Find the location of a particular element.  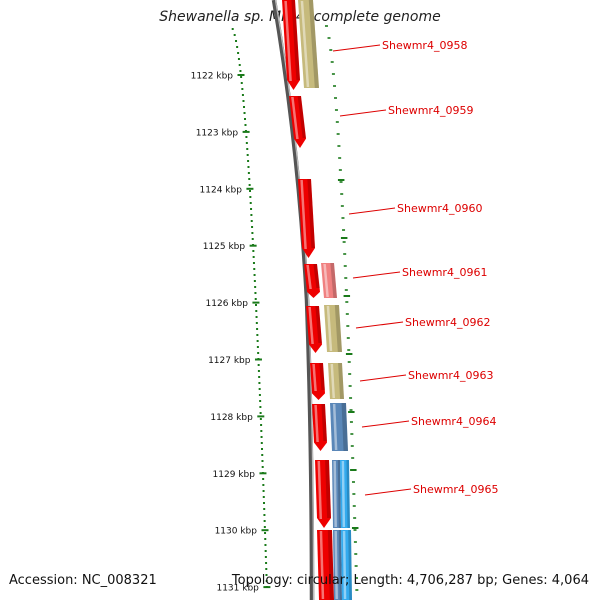

cds-0959-fill is located at coordinates (297, 122).